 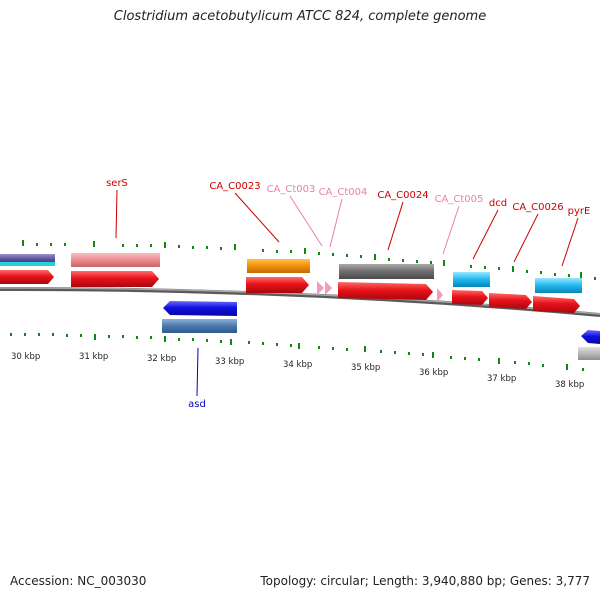 I want to click on forward-cds-row, so click(x=290, y=291).